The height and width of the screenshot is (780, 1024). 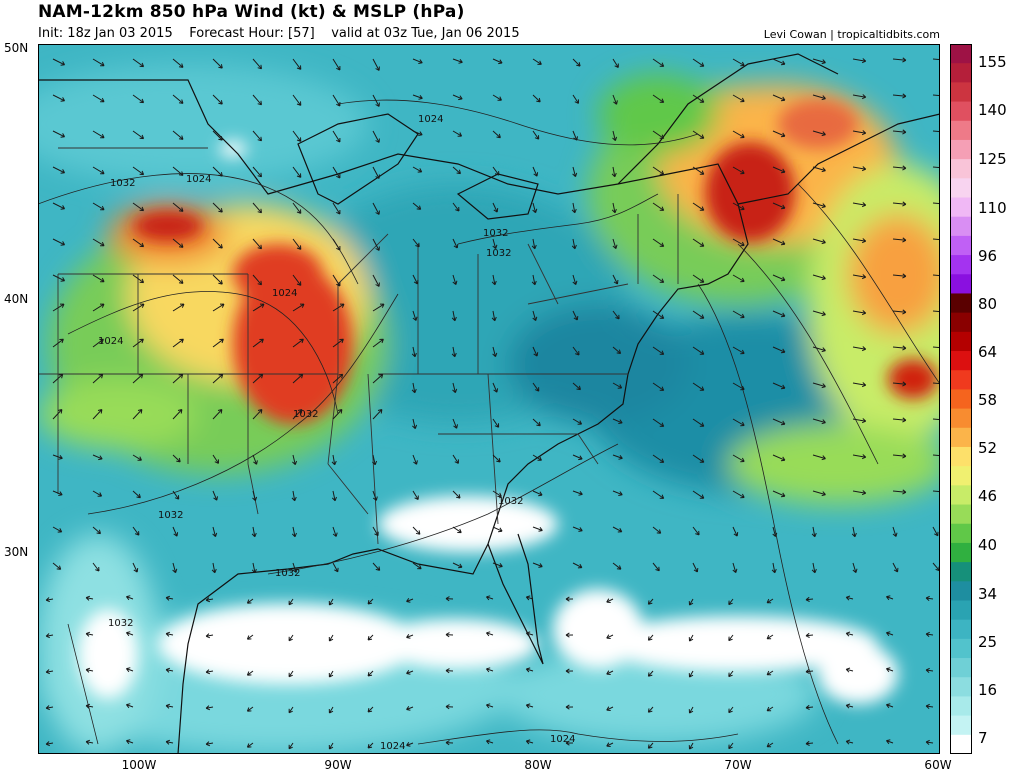 I want to click on colorbar-label: 125, so click(x=992, y=159).